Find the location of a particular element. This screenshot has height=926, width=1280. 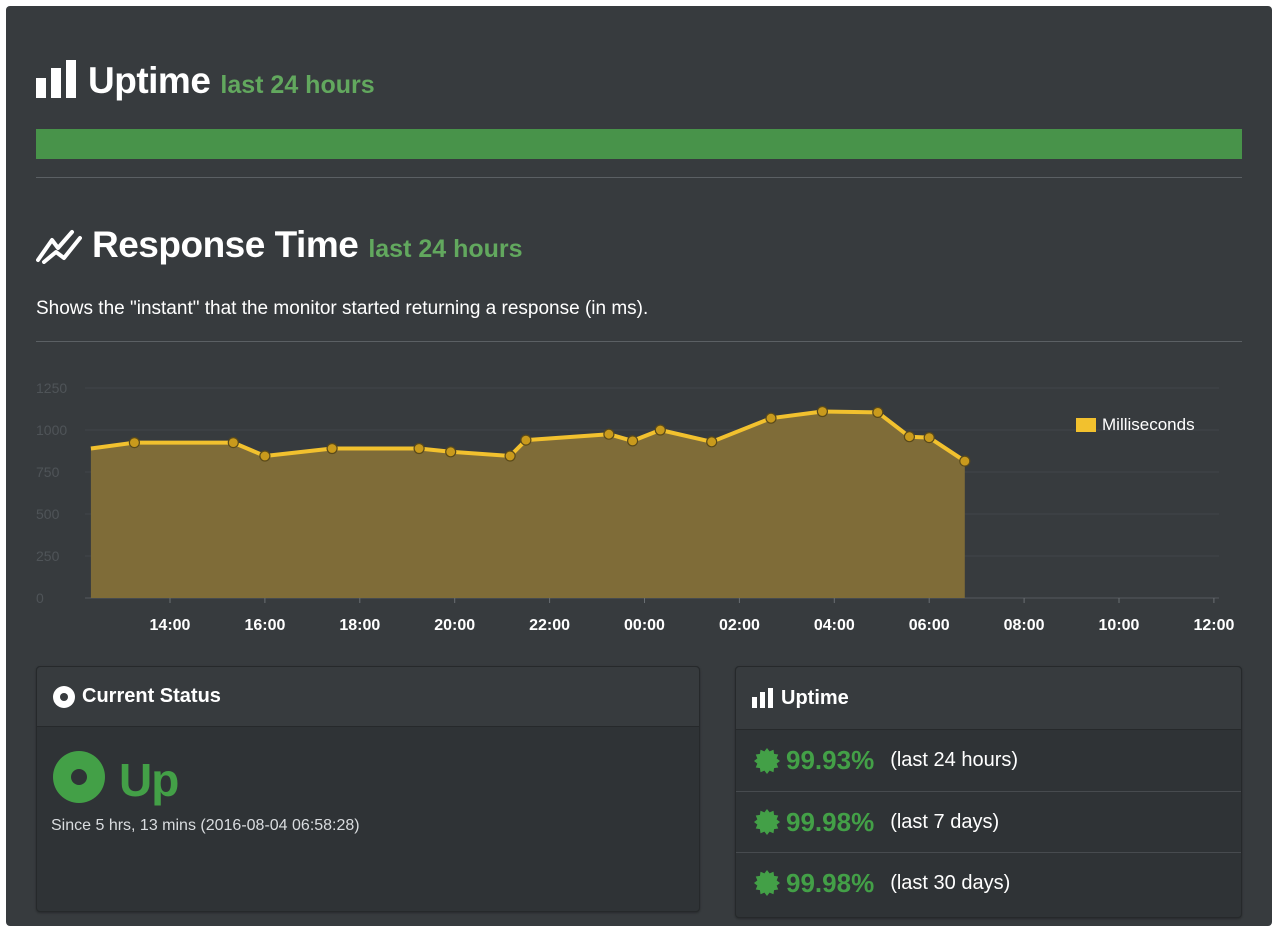

uptime-row: 99.98% (last 7 days) is located at coordinates (988, 821).